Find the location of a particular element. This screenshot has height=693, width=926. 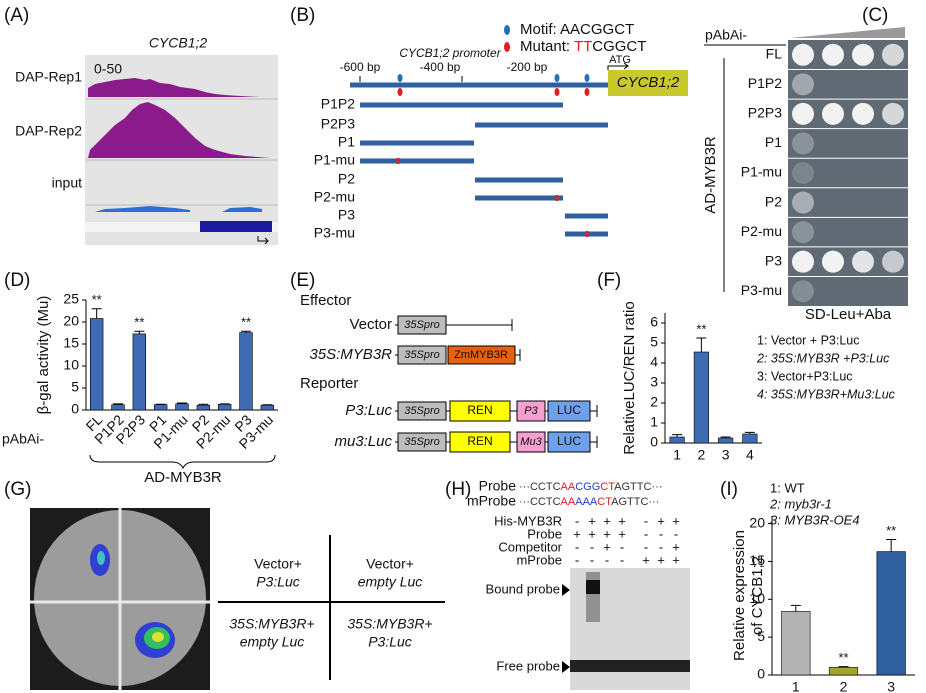

row-label: P3-mu is located at coordinates (761, 290).